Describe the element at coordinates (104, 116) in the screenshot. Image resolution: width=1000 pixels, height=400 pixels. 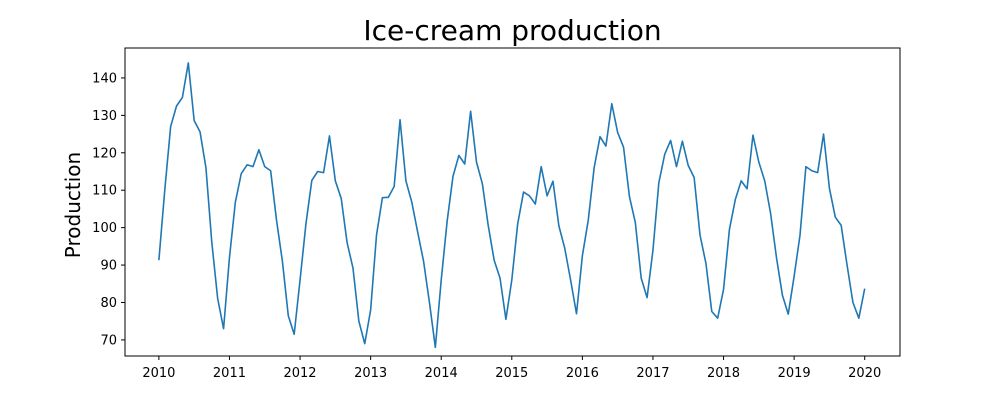
I see `y-tick-label: 130` at that location.